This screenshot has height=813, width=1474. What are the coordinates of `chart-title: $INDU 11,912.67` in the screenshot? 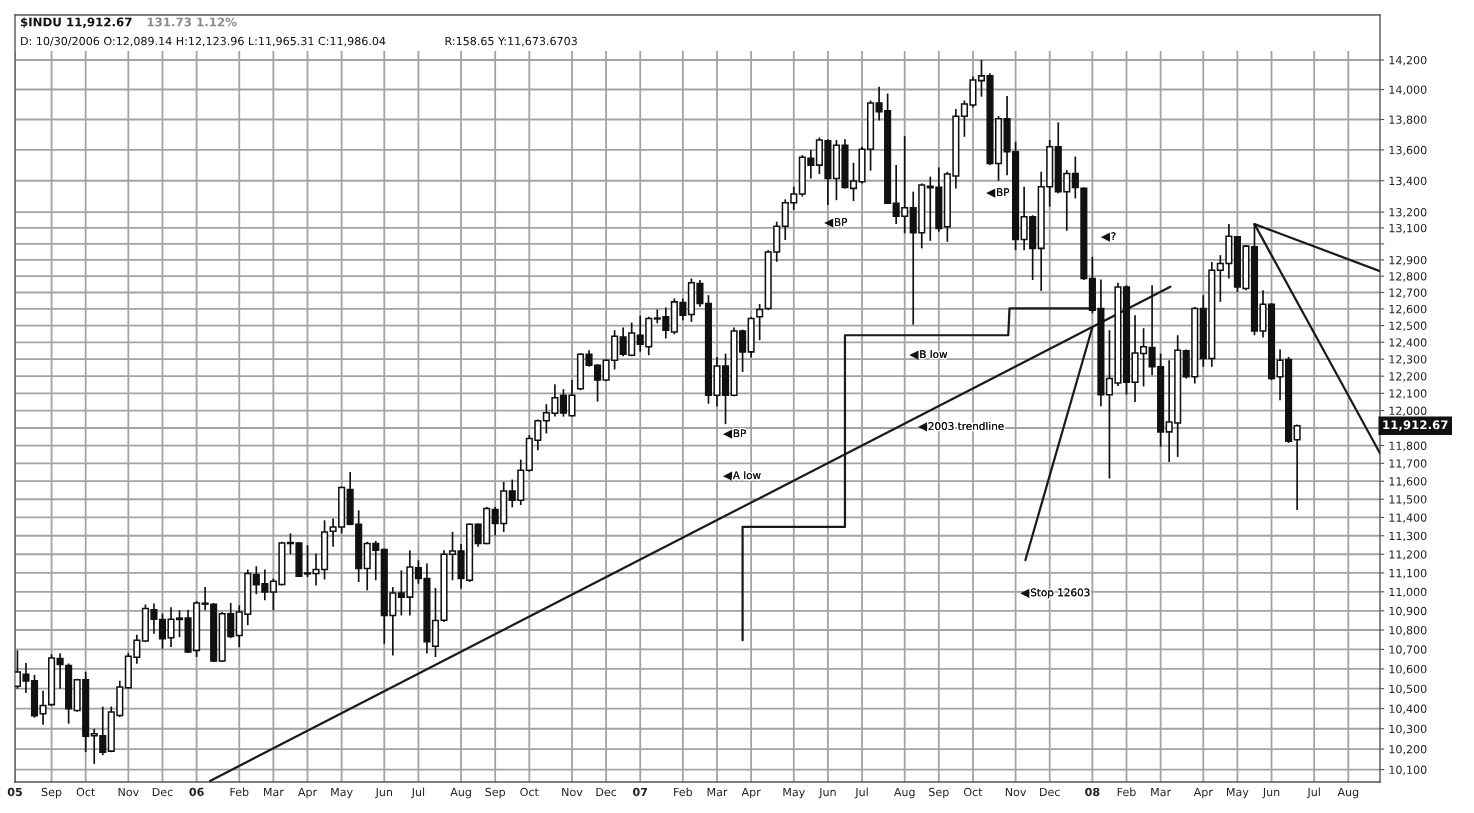 It's located at (76, 22).